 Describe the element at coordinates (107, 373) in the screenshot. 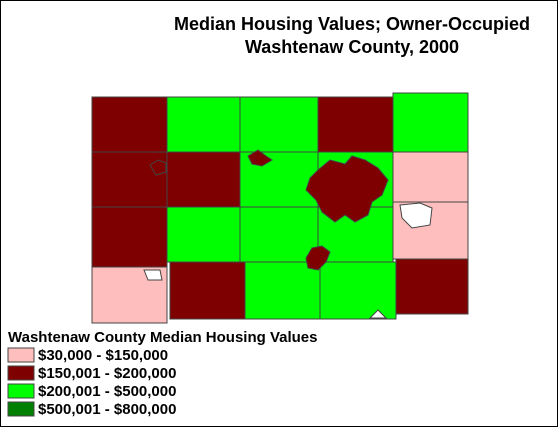

I see `legend-label: $150,001 - $200,000` at that location.